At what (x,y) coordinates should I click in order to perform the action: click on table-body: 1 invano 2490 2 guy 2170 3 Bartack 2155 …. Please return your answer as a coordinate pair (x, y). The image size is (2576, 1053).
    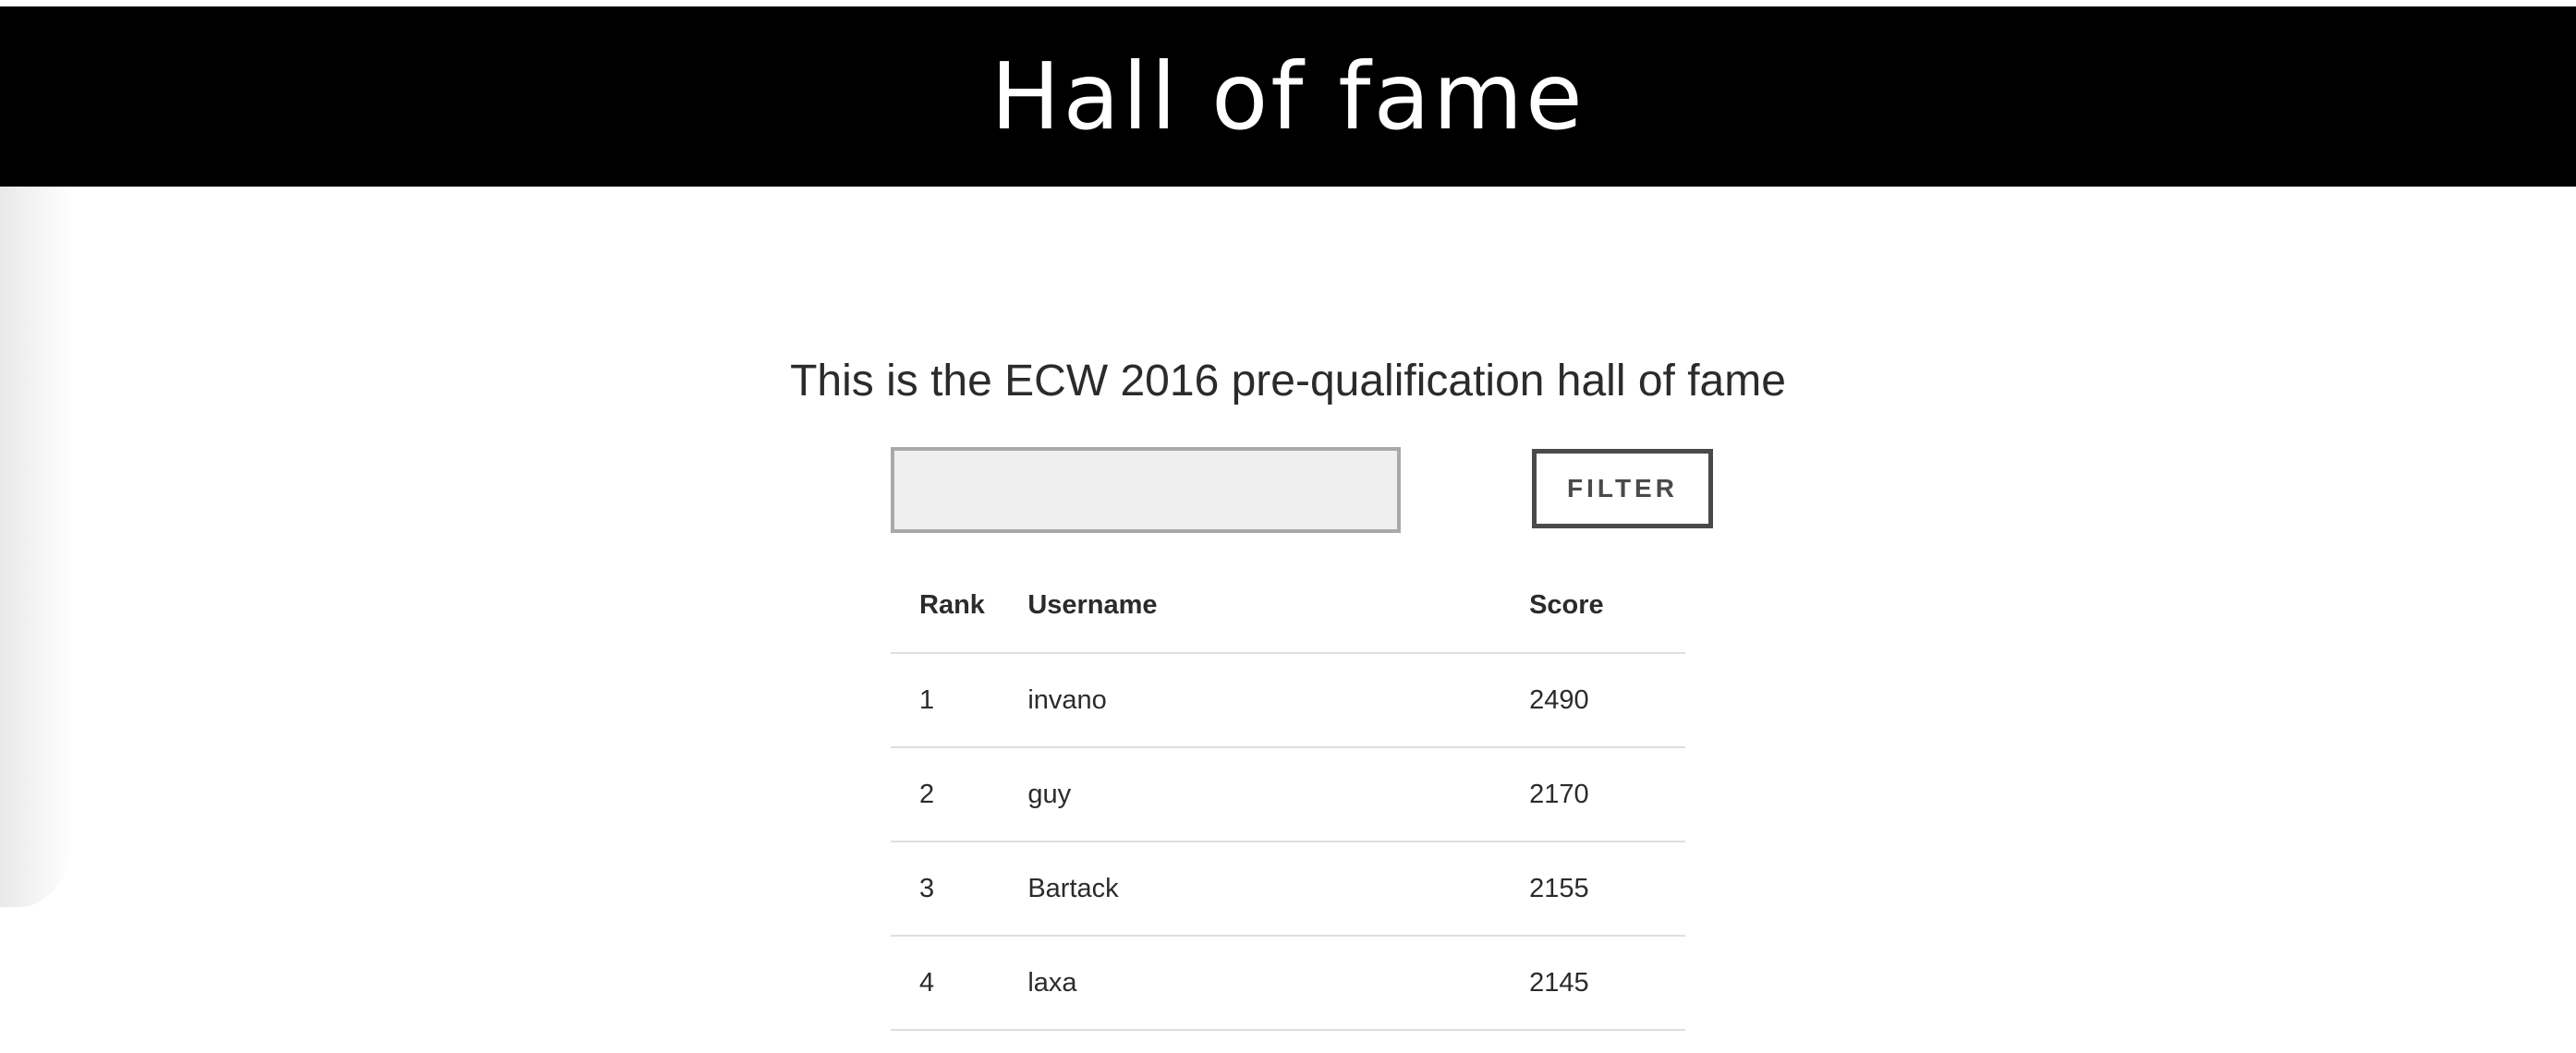
    Looking at the image, I should click on (1288, 842).